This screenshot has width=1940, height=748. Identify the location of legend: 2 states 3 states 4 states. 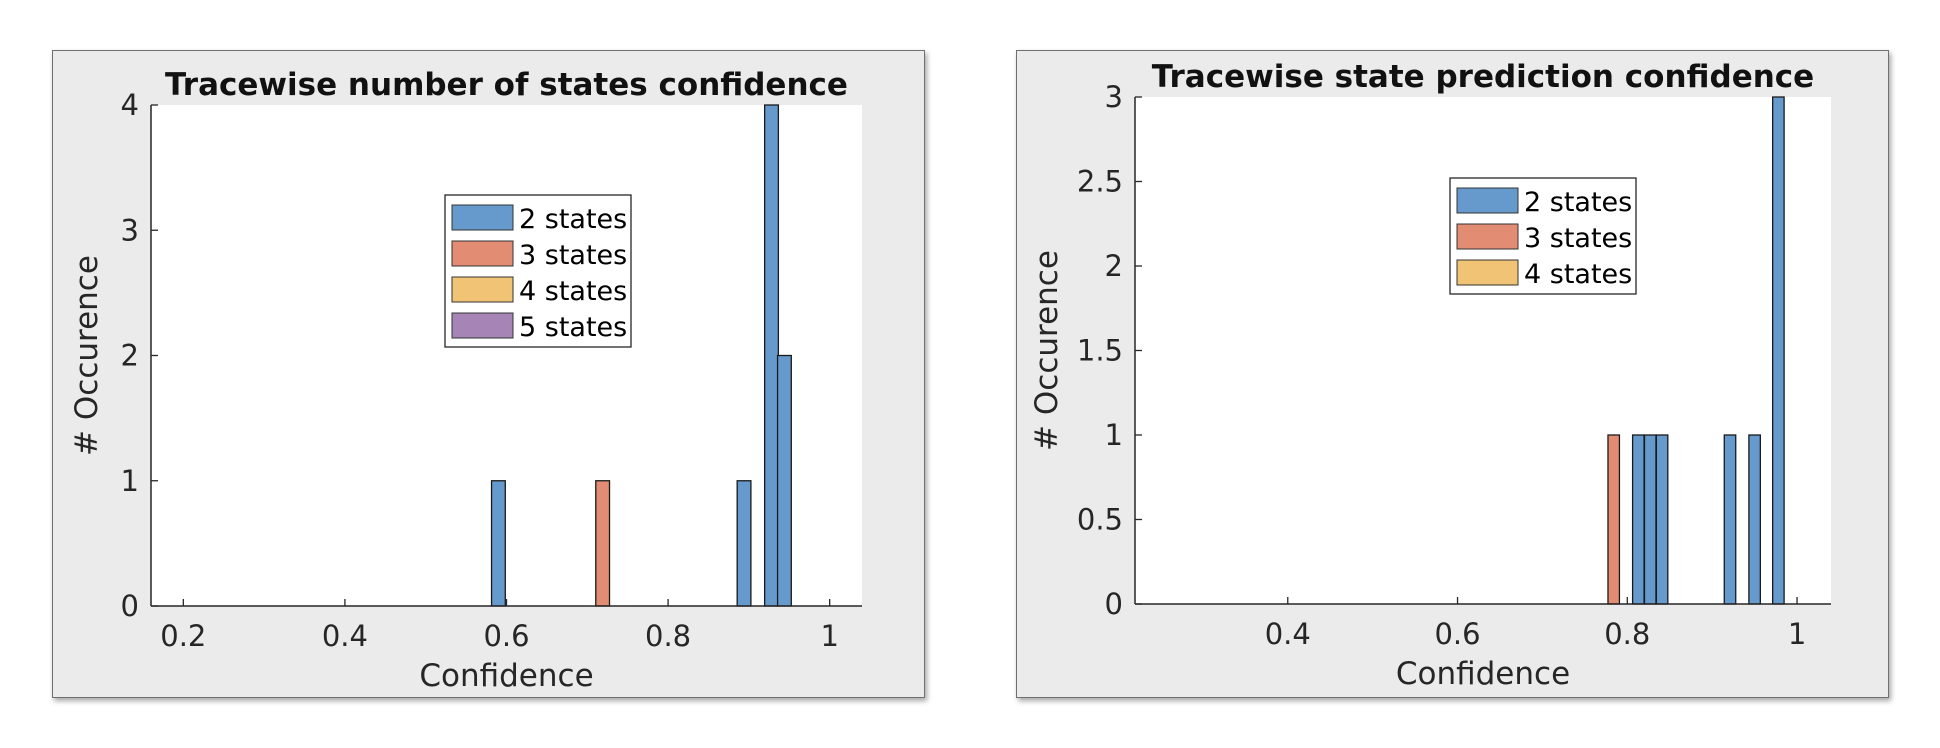
(1543, 236).